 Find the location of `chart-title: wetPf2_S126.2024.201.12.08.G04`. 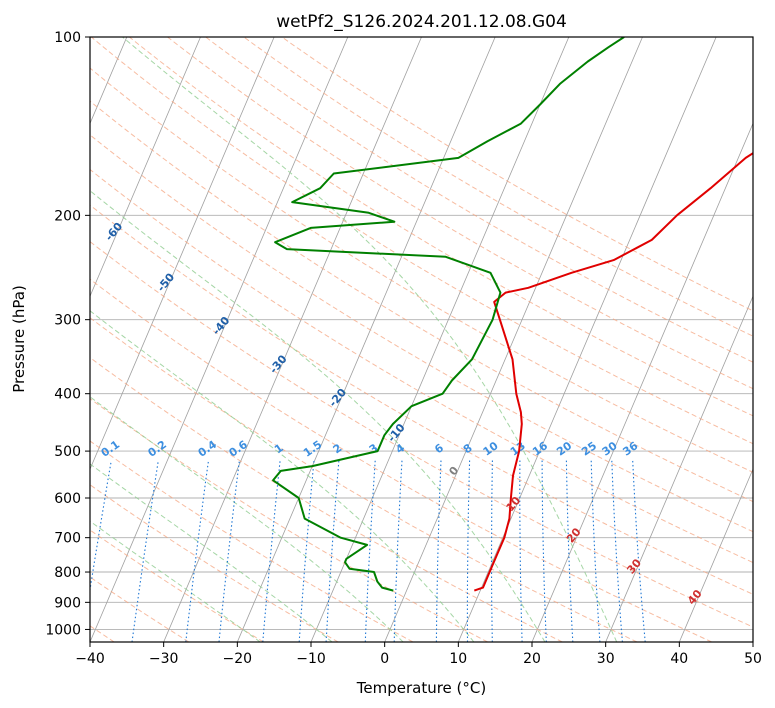

chart-title: wetPf2_S126.2024.201.12.08.G04 is located at coordinates (421, 22).